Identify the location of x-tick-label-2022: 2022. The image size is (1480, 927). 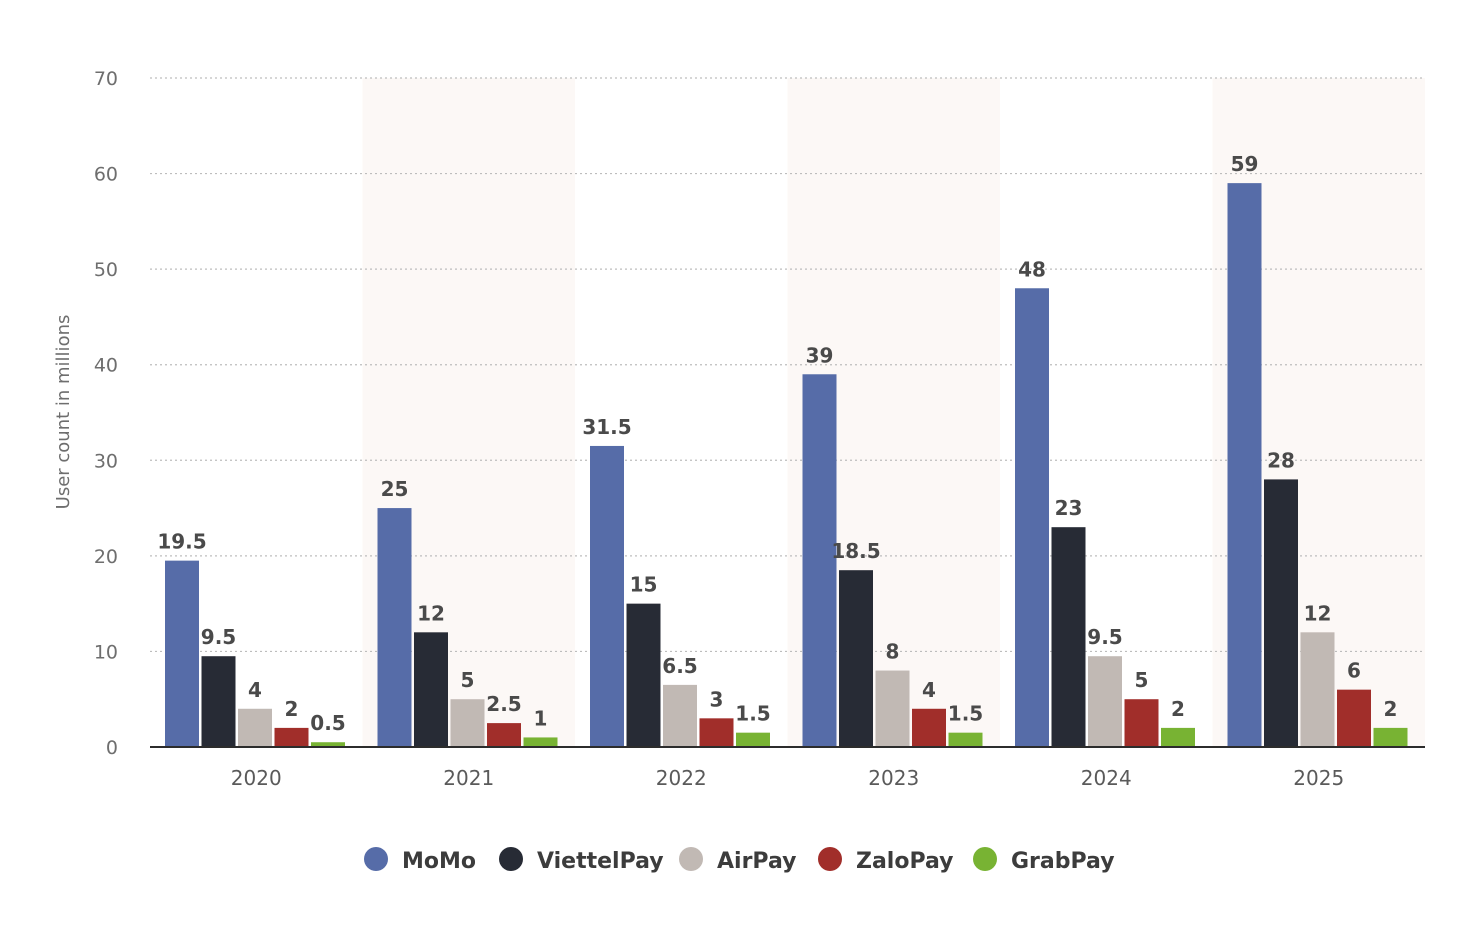
(681, 778).